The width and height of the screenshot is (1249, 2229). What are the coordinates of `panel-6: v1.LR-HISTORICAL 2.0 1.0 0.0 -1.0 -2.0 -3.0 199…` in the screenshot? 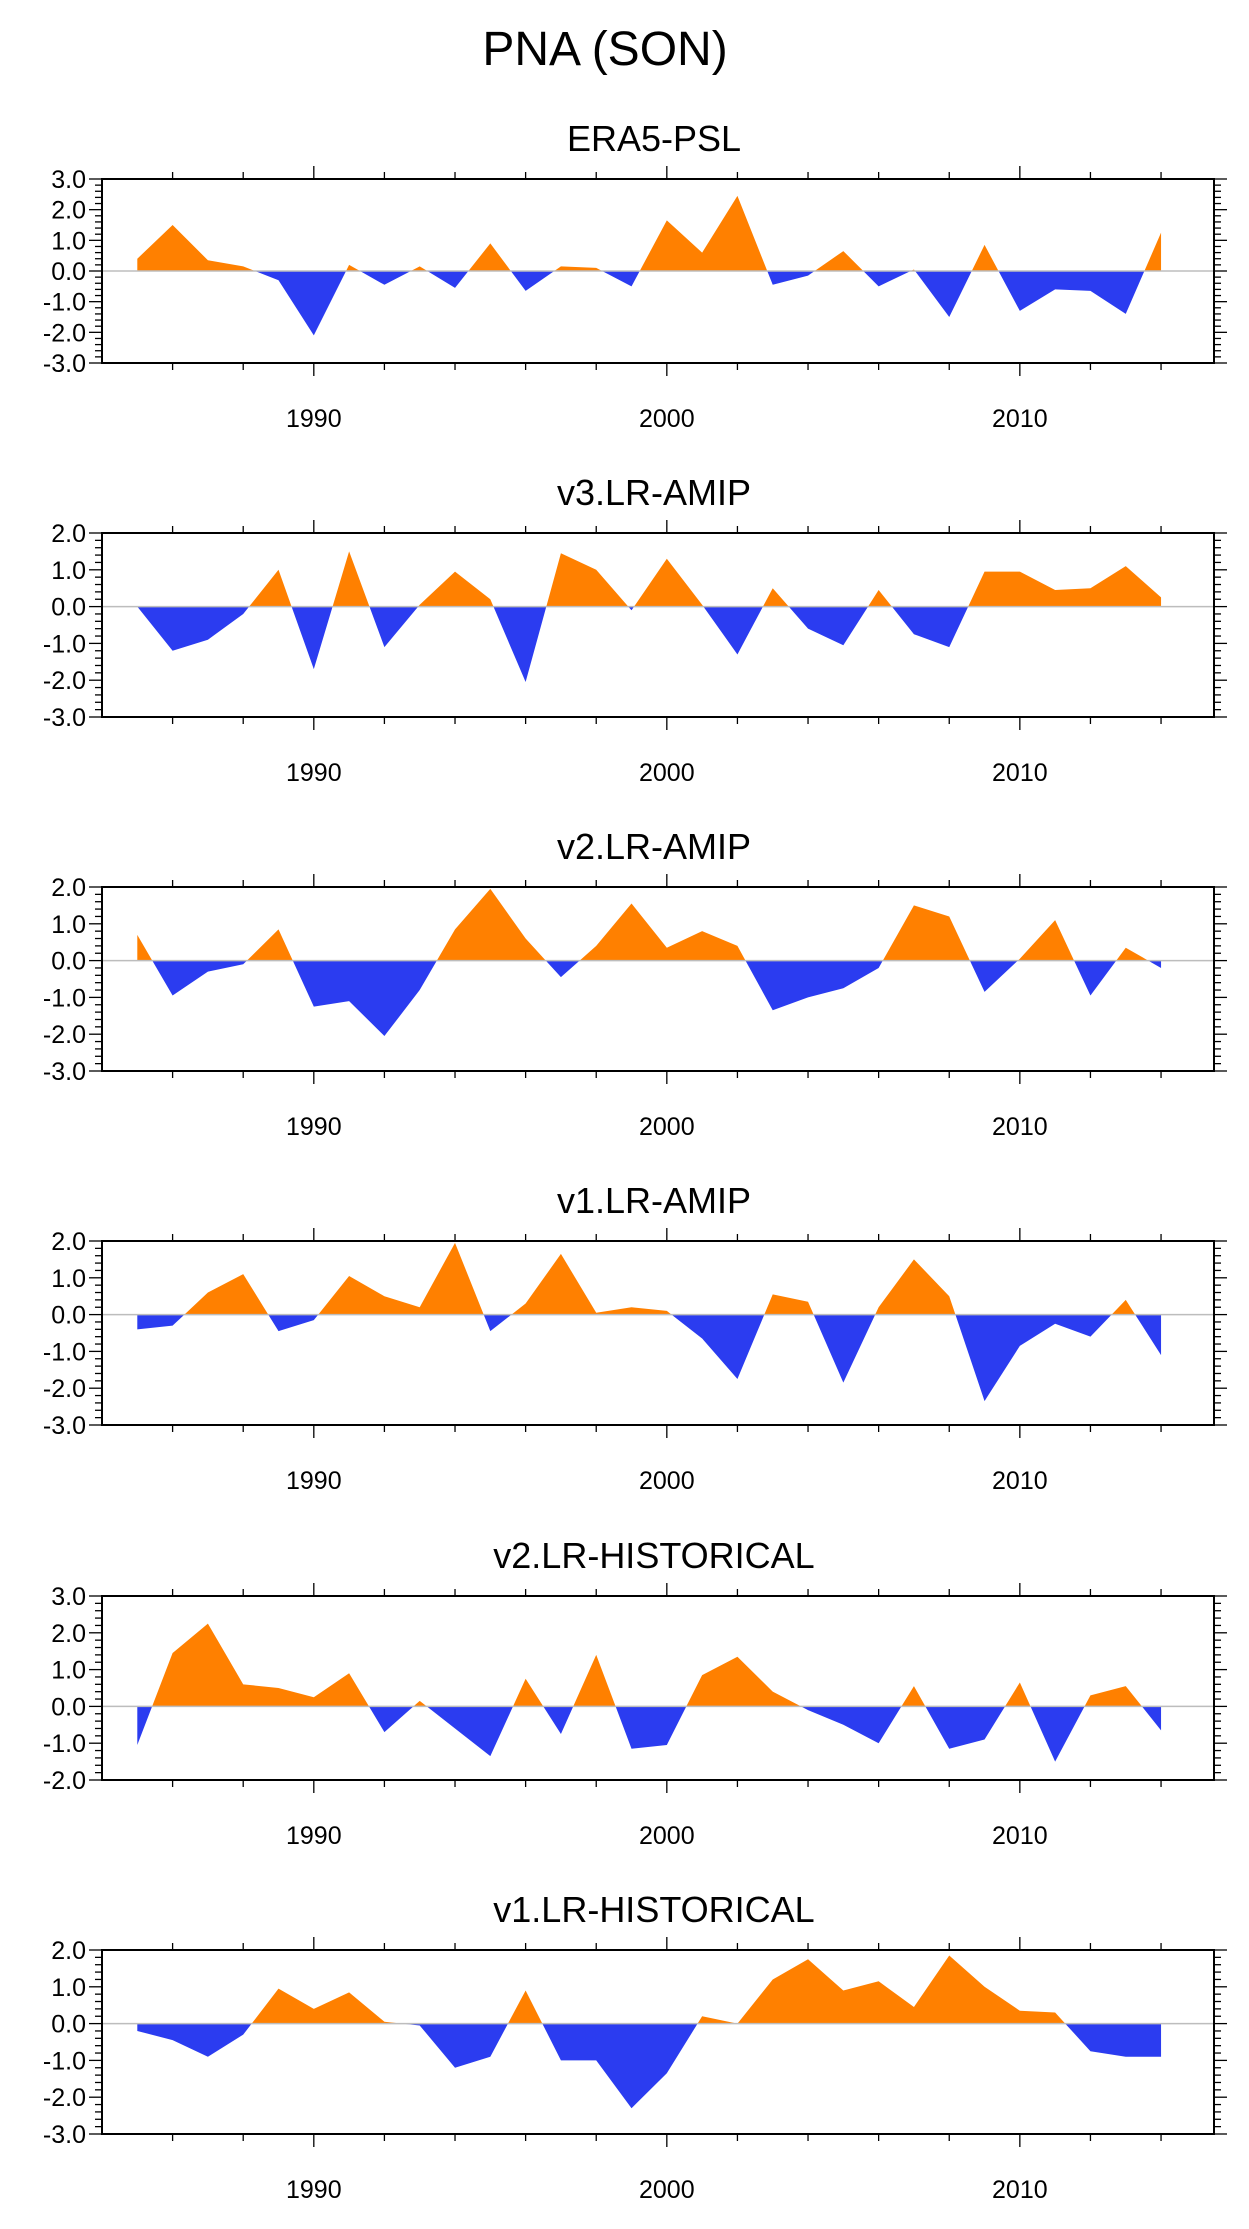 It's located at (635, 2046).